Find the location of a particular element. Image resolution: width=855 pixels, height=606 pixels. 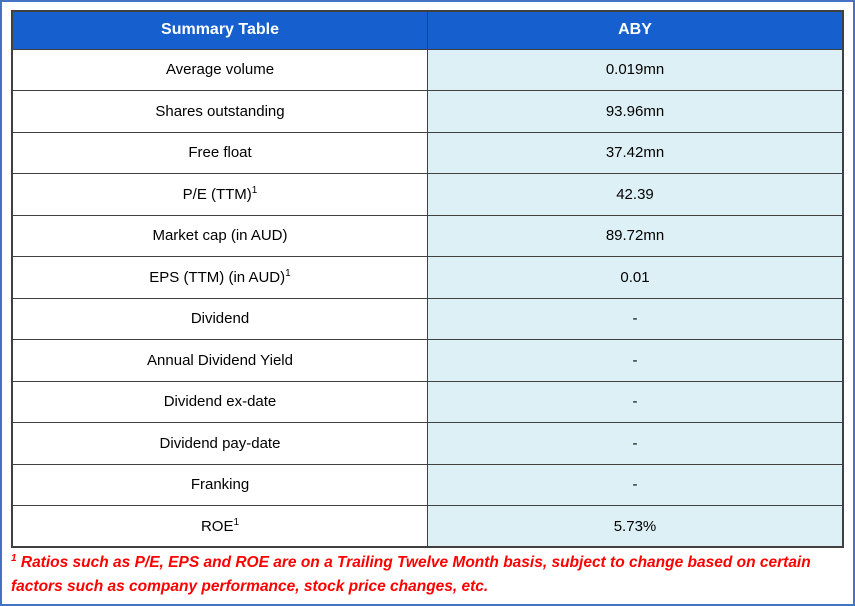

row-label: Dividend pay-date is located at coordinates (219, 443).